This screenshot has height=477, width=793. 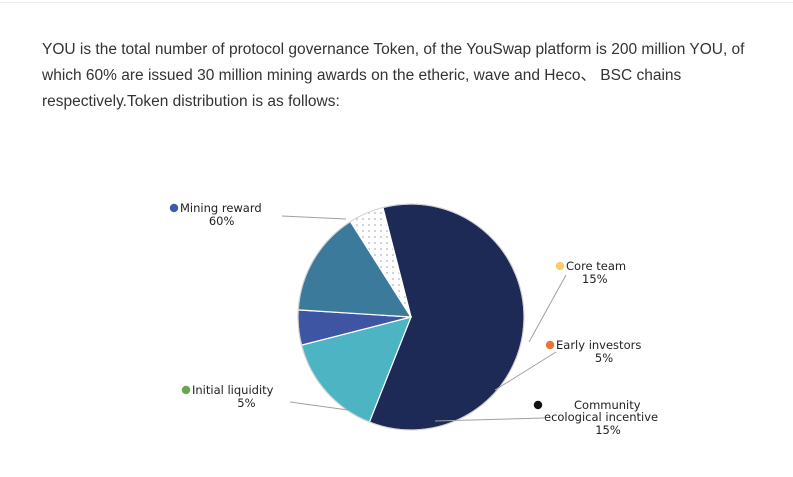 What do you see at coordinates (396, 2) in the screenshot?
I see `top-divider` at bounding box center [396, 2].